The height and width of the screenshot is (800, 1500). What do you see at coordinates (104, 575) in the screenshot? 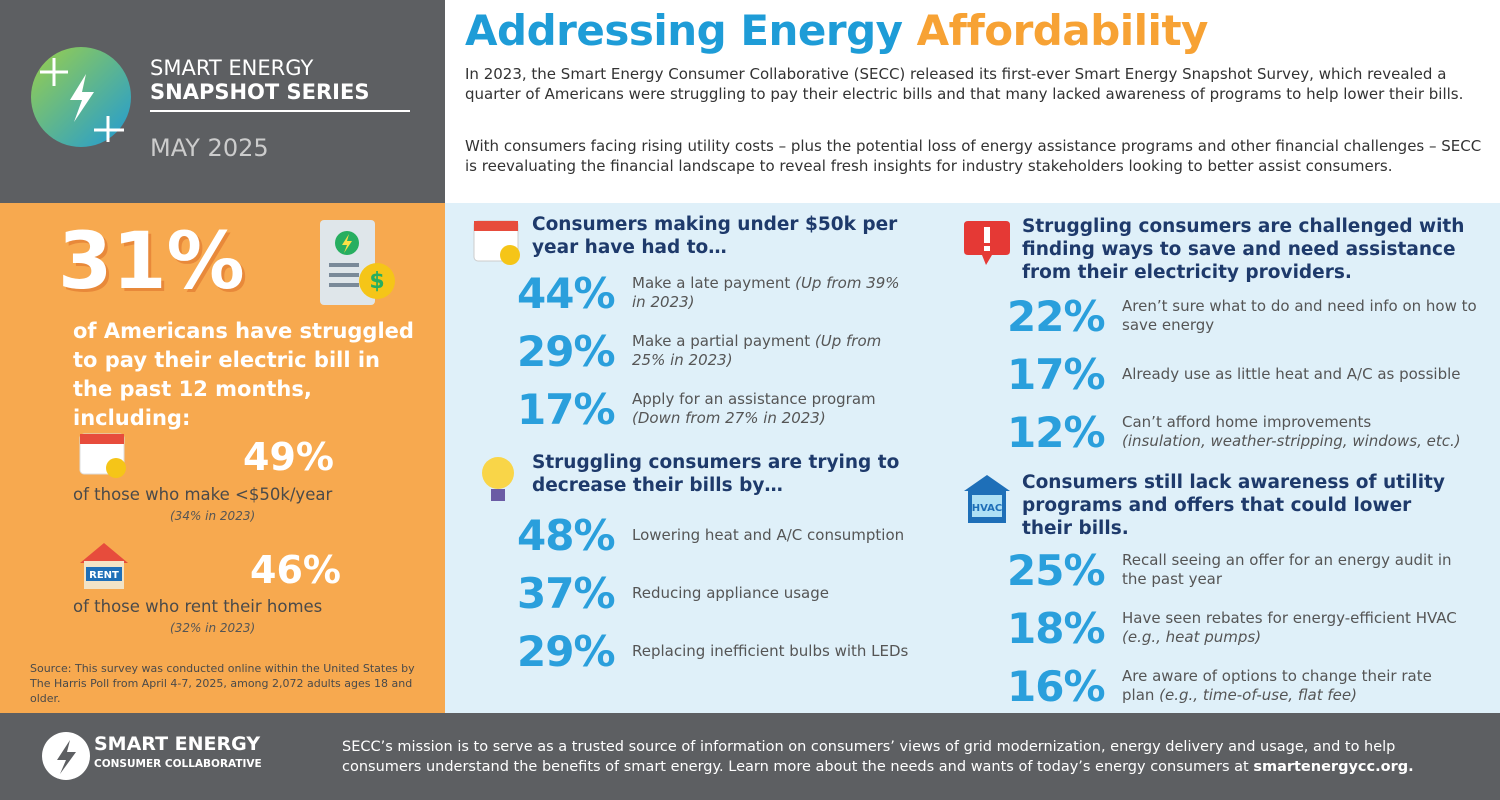
I see `rent-icon-text: RENT` at bounding box center [104, 575].